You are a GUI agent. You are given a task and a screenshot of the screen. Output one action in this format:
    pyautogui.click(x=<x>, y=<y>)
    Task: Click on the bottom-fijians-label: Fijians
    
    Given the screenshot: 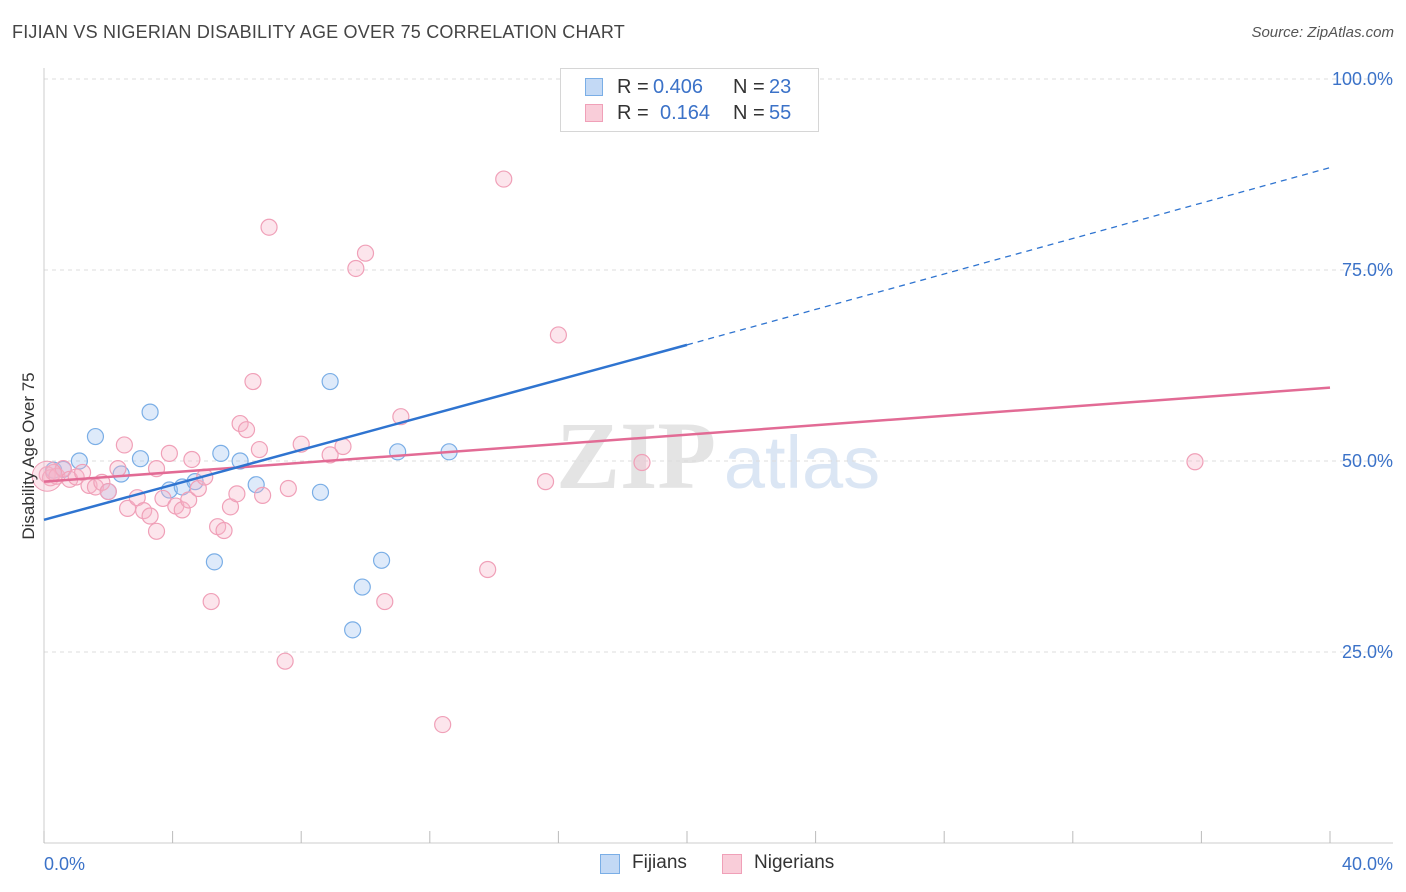 What is the action you would take?
    pyautogui.click(x=659, y=862)
    